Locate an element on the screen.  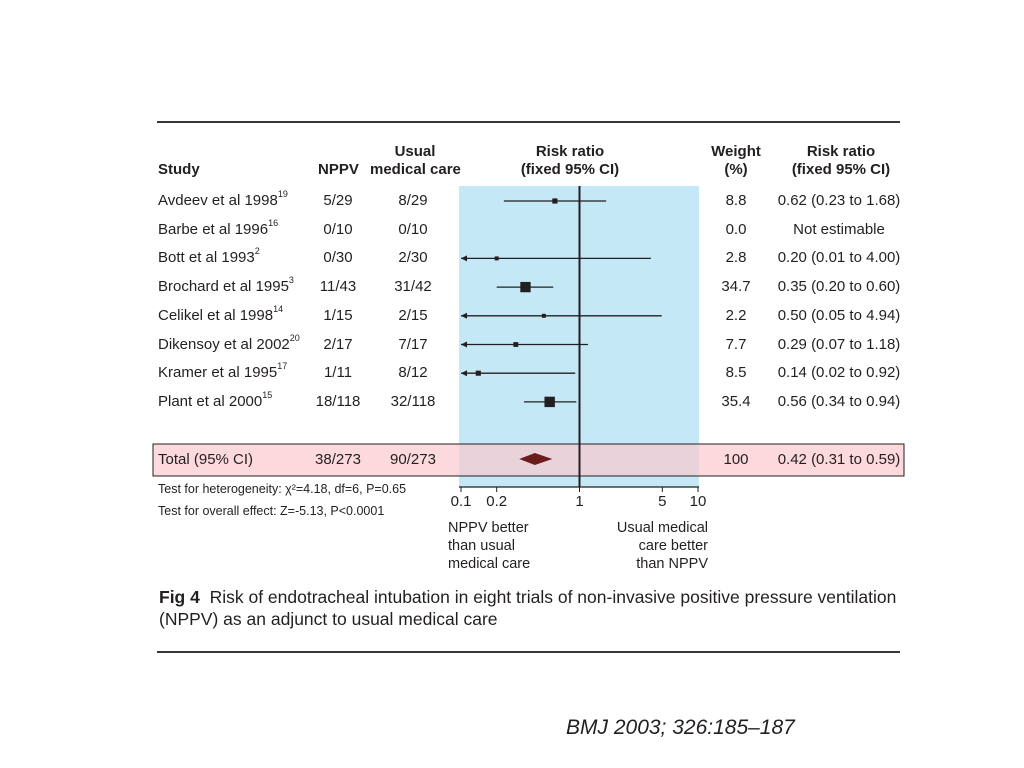
header-nppv: NPPV is located at coordinates (338, 169).